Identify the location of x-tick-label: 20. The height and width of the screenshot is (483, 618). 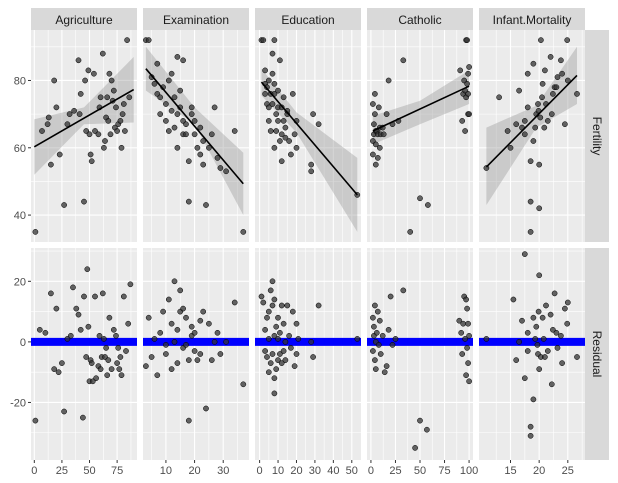
(194, 471).